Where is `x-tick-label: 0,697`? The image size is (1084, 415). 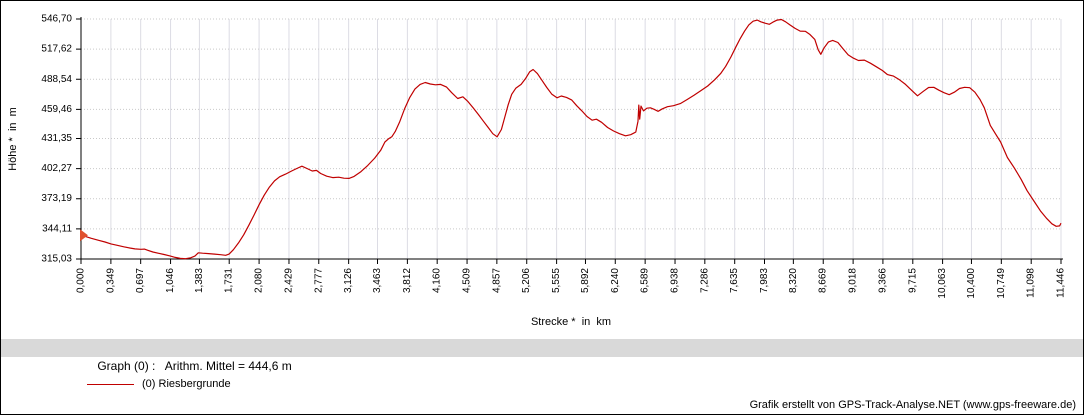 x-tick-label: 0,697 is located at coordinates (140, 280).